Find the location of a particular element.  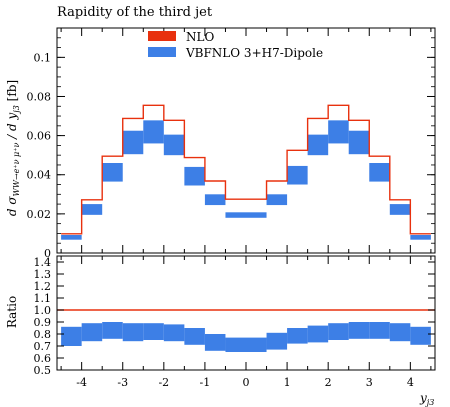

ratio-y-tick-label: 1.4 is located at coordinates (43, 262).